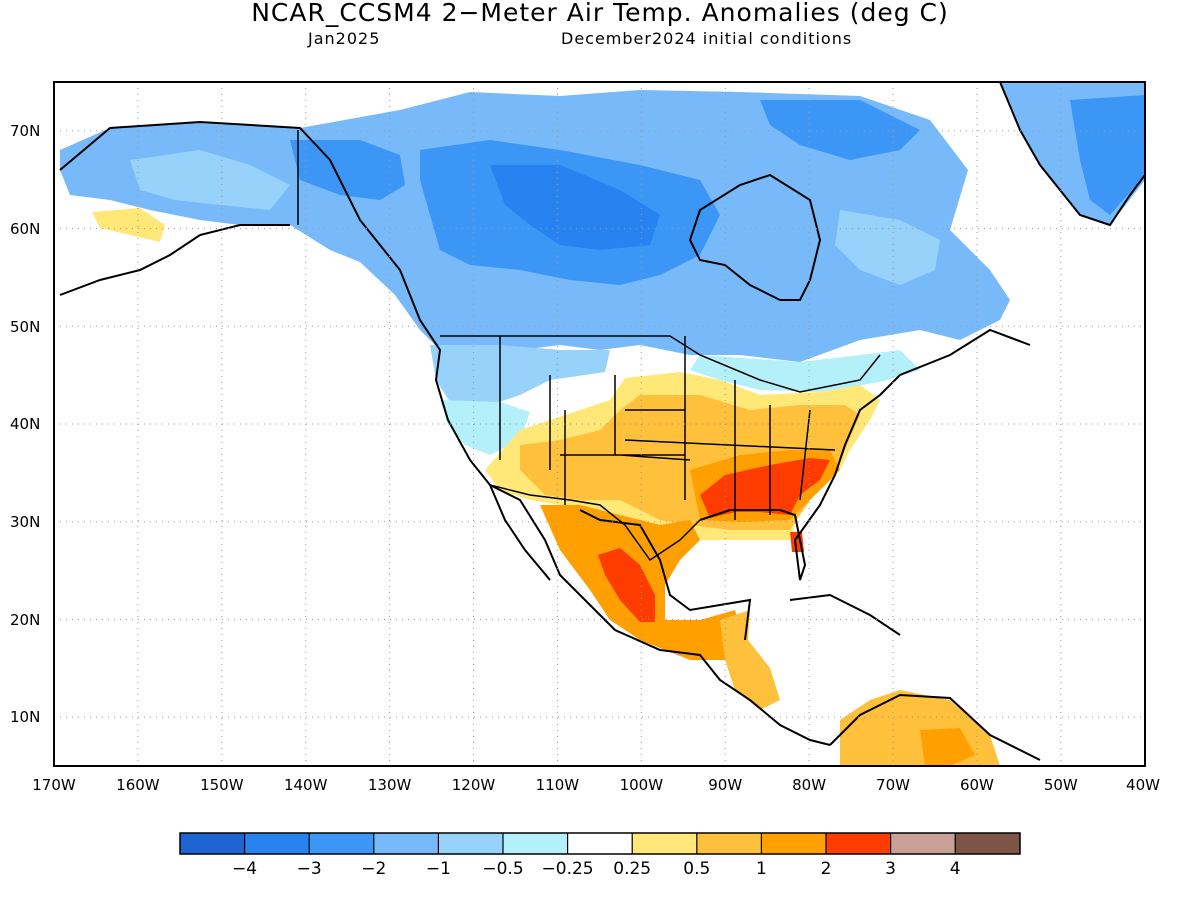 The height and width of the screenshot is (900, 1200). What do you see at coordinates (390, 785) in the screenshot?
I see `lon-label-130w: 130W` at bounding box center [390, 785].